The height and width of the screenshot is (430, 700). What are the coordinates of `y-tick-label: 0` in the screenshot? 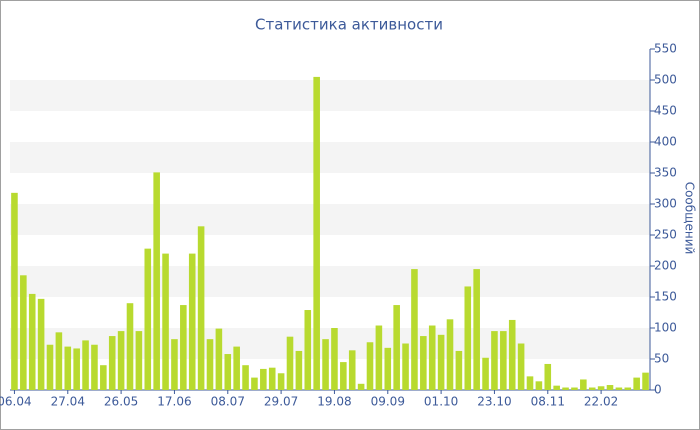 It's located at (658, 390).